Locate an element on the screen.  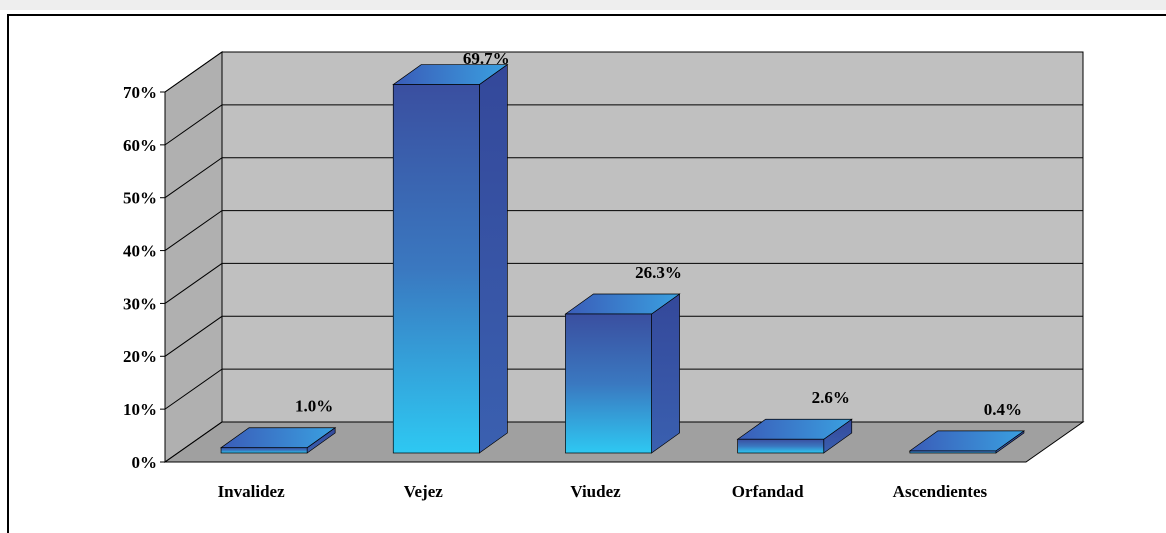
value-label: 2.6% is located at coordinates (831, 397).